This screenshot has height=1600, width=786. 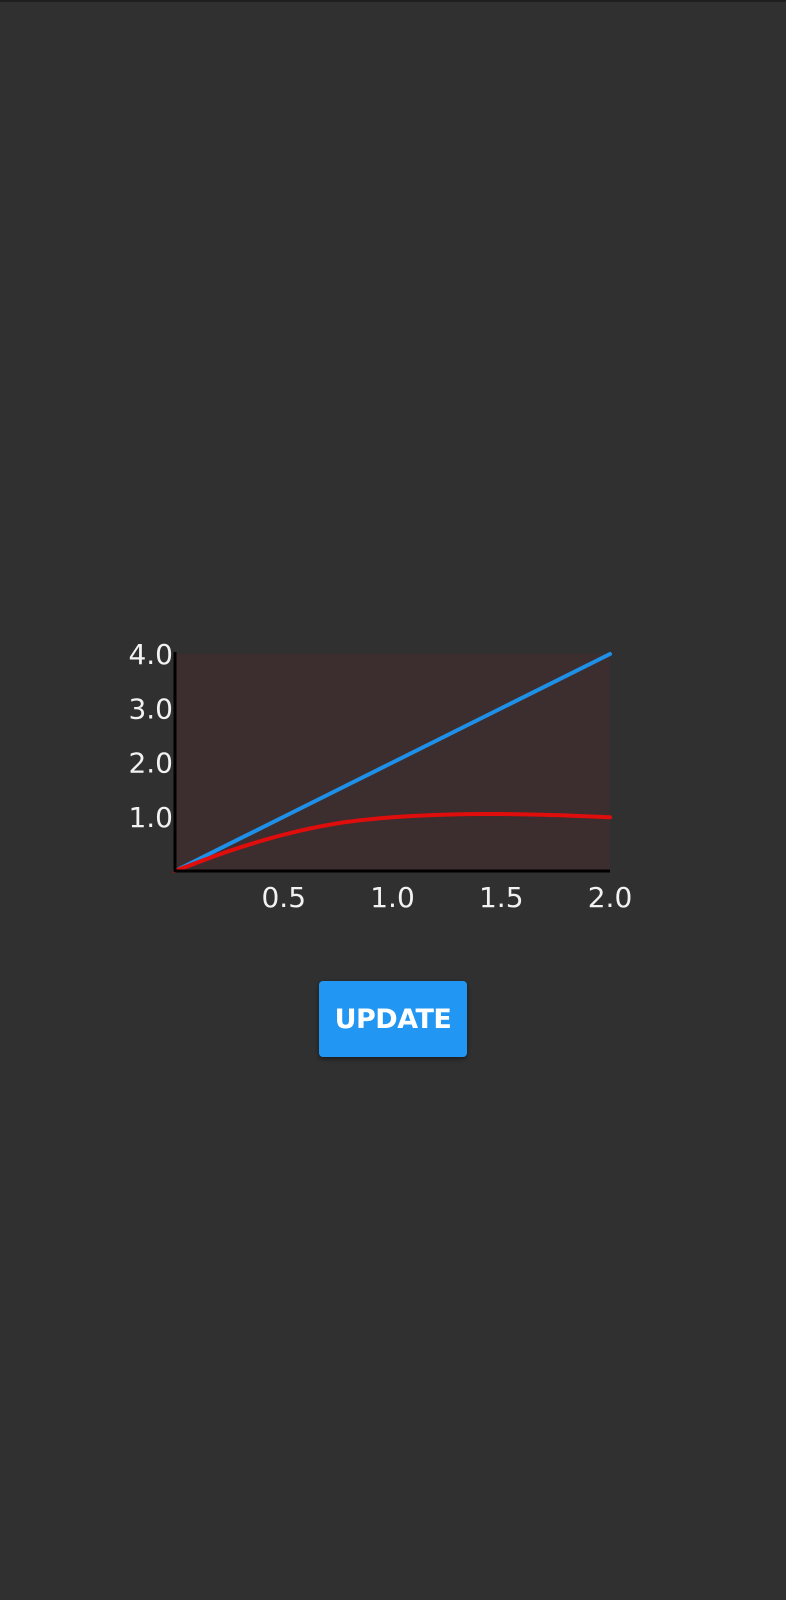 I want to click on chart-svg: 0.5 1.0 1.5 2.0 1.0 2.0 3.0 4.0, so click(x=380, y=776).